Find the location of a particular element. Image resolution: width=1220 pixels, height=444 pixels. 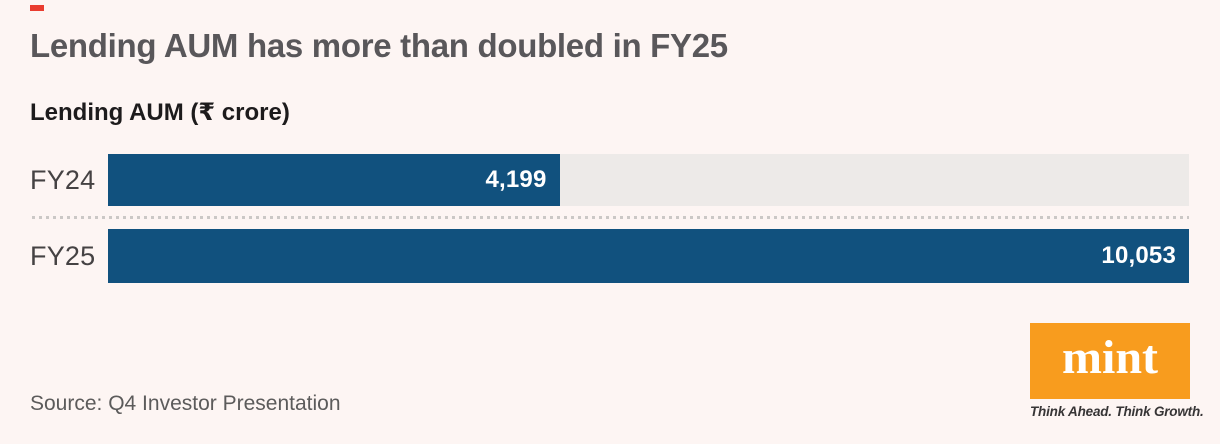

category-label-fy24: FY24 is located at coordinates (63, 179).